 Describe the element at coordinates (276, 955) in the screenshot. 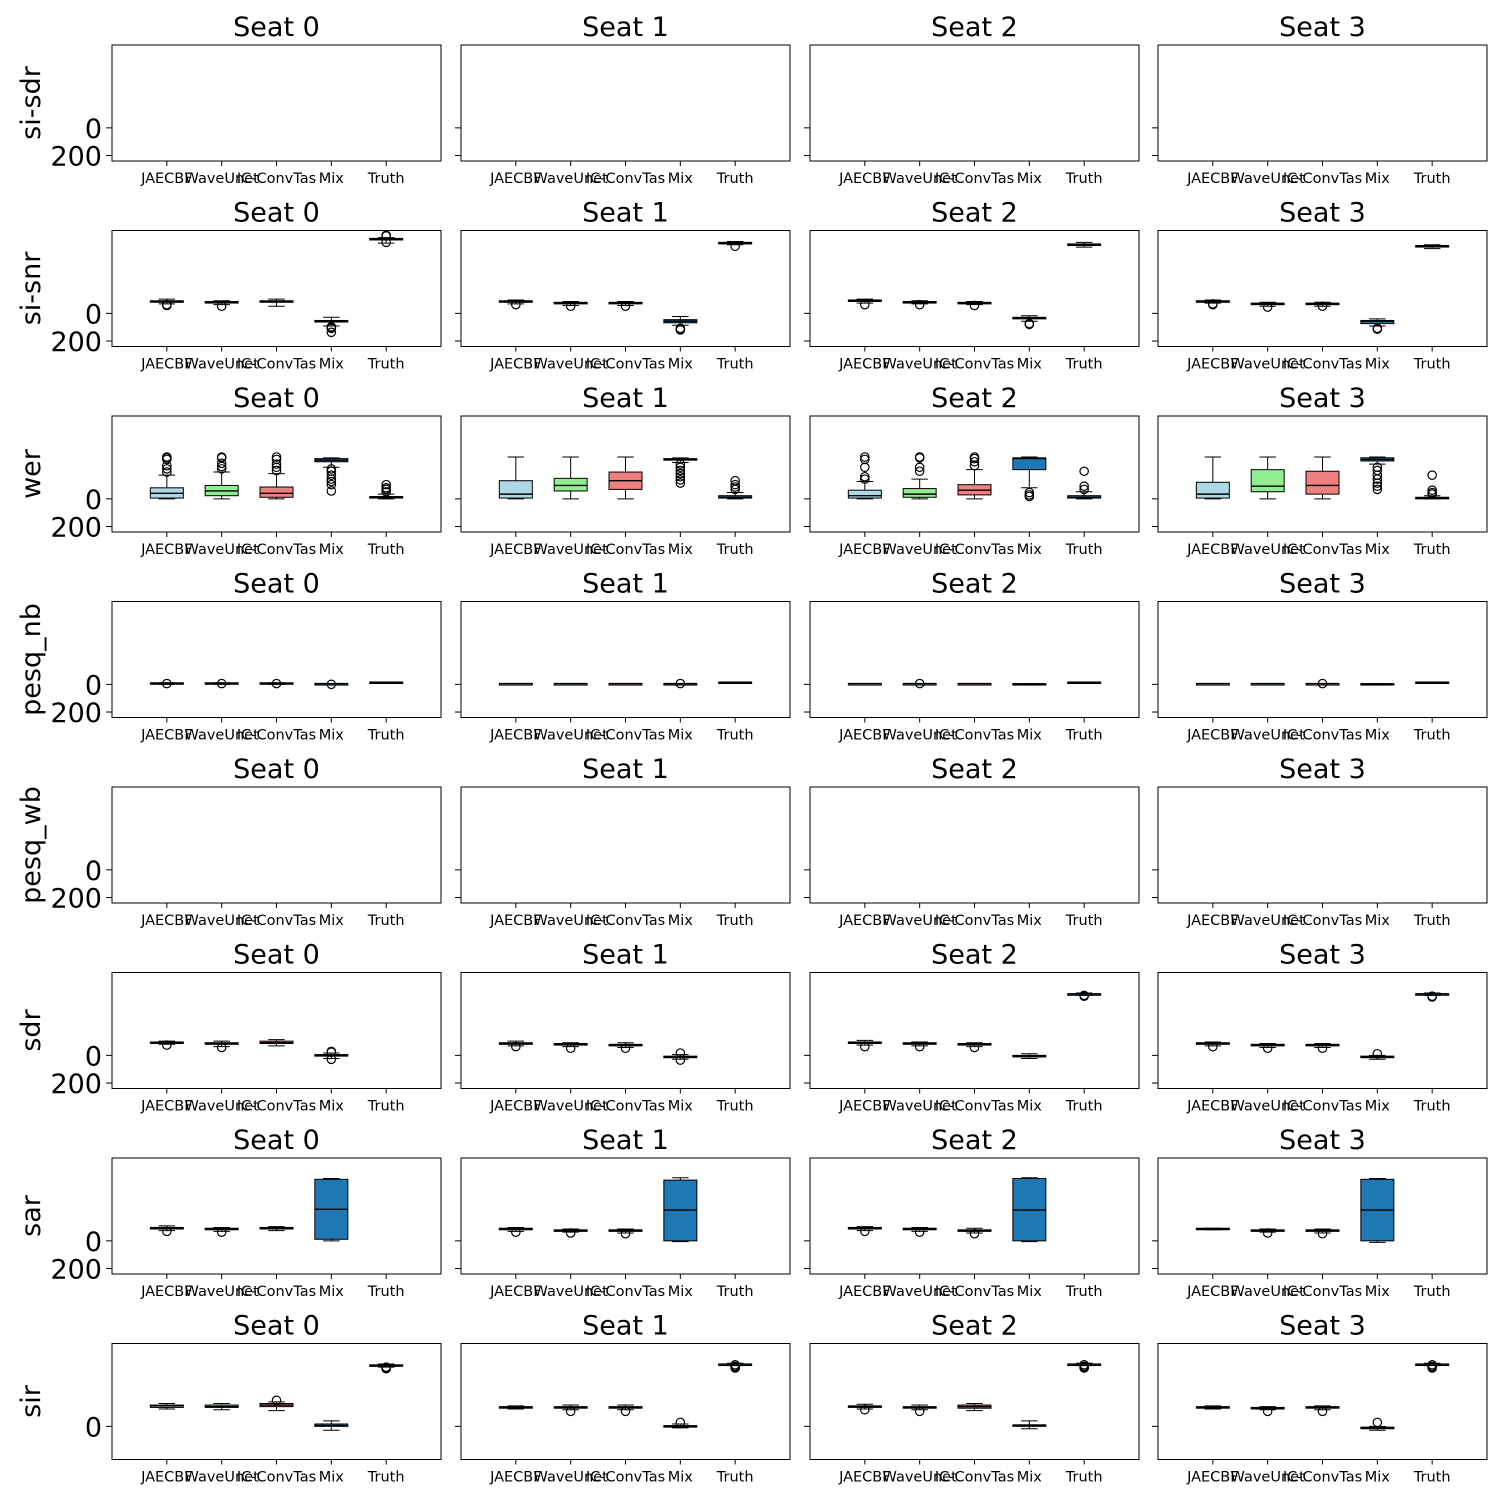

I see `subplot-title: Seat 0` at that location.